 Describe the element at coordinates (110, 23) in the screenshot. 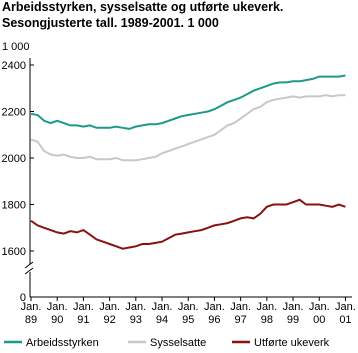

I see `chart-subtitle: Sesongjusterte tall. 1989-2001. 1 000` at that location.